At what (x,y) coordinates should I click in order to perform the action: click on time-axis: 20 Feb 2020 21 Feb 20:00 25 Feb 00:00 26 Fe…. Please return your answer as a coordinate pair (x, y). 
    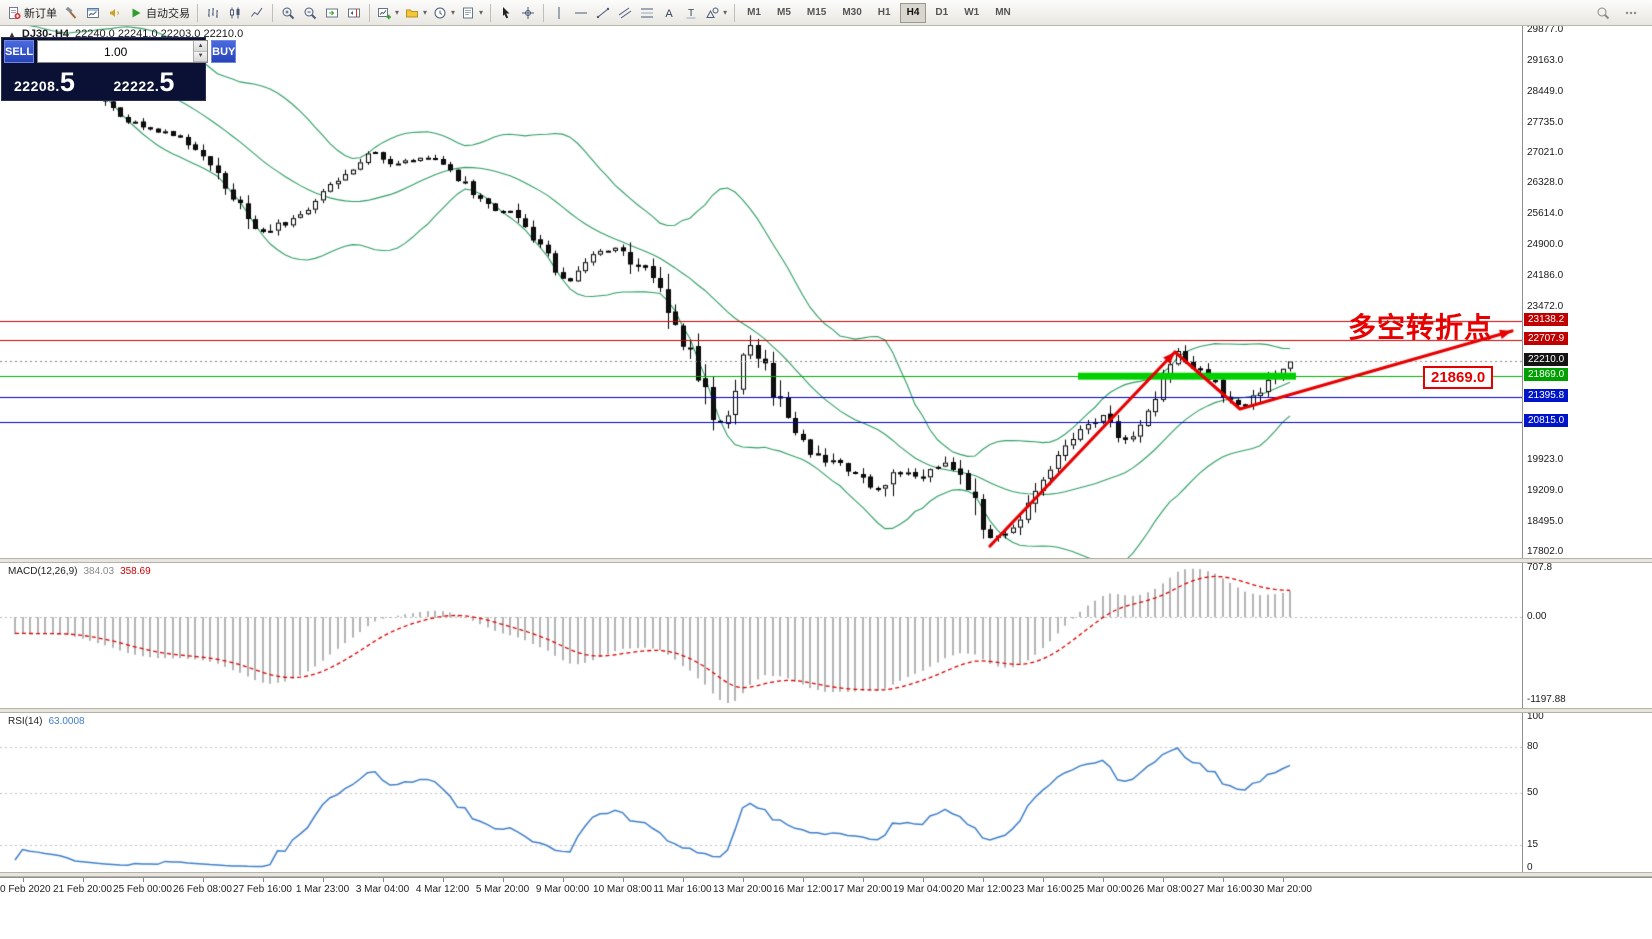
    Looking at the image, I should click on (826, 908).